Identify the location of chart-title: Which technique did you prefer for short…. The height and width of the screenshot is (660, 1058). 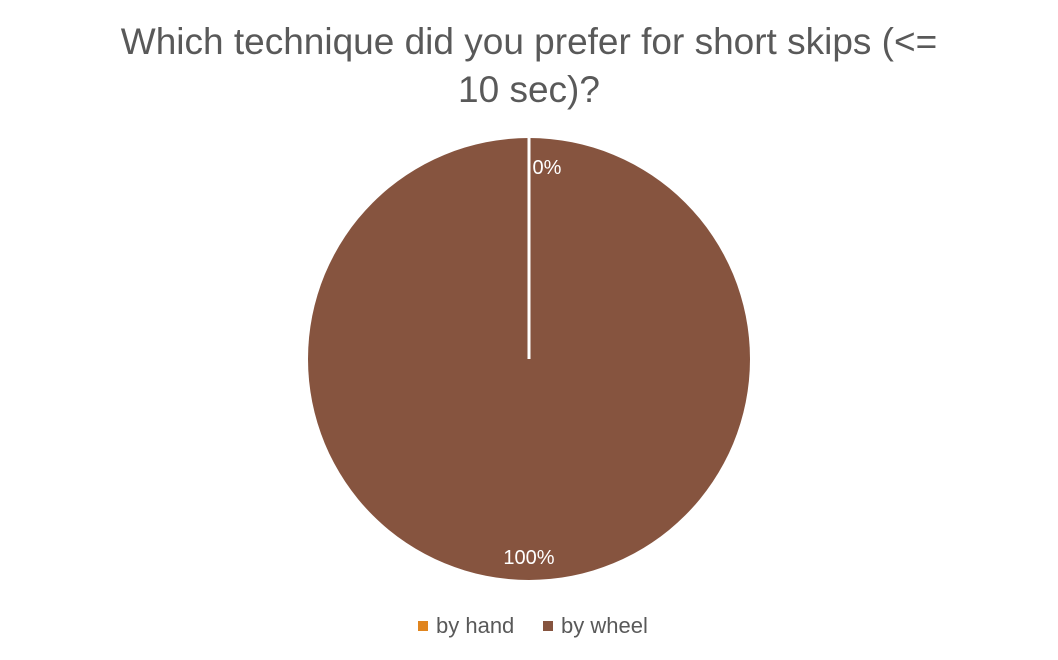
(529, 65).